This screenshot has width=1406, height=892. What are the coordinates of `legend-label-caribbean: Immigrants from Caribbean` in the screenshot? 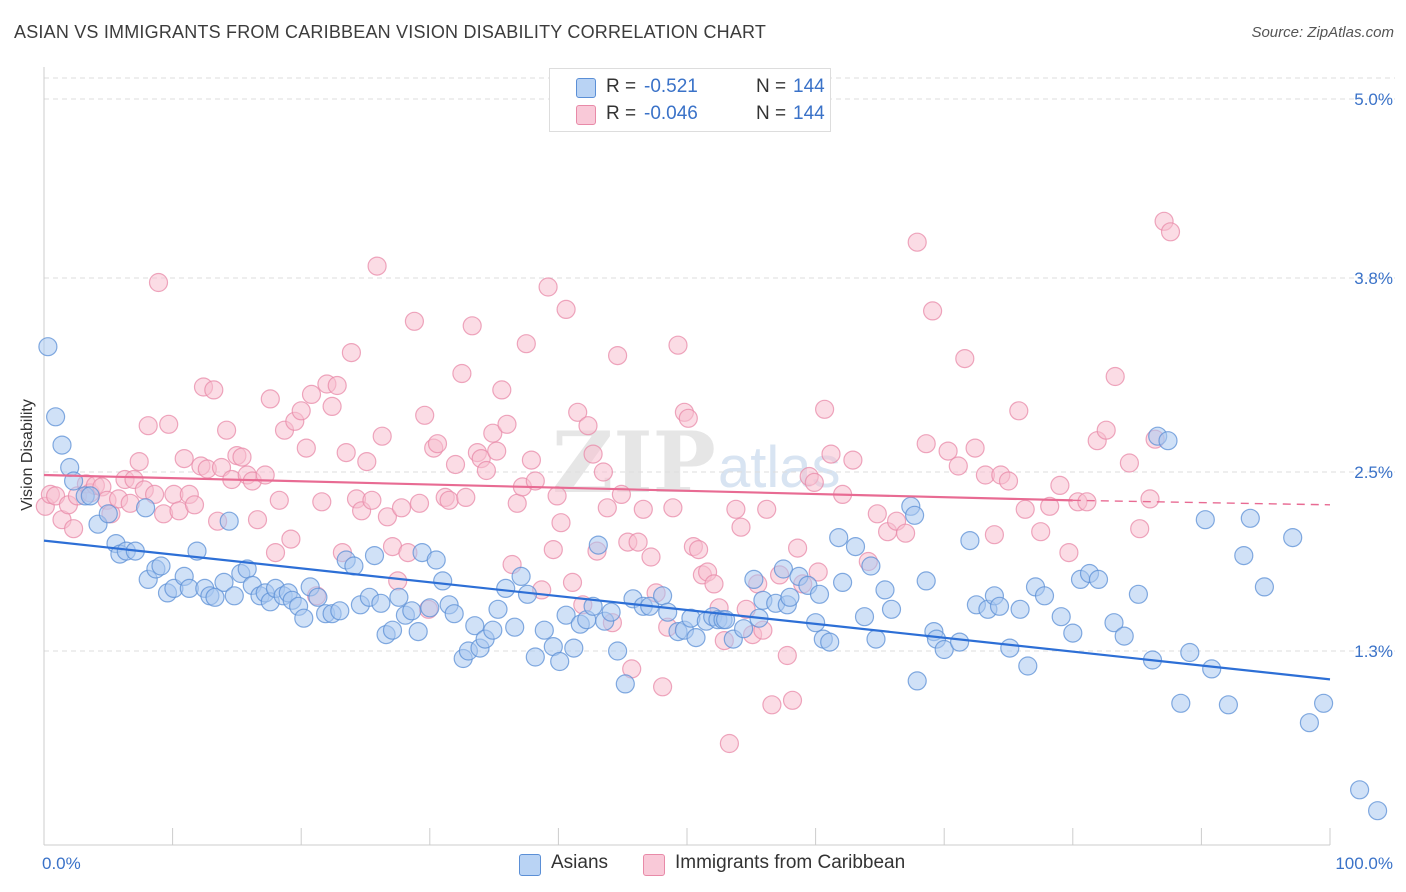 It's located at (790, 862).